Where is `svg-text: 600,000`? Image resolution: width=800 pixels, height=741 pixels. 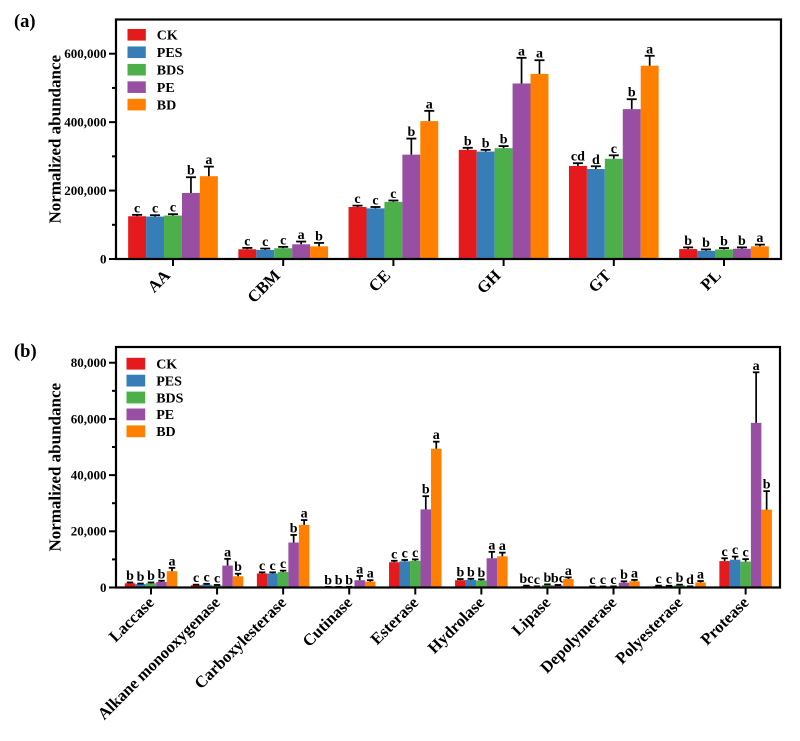 svg-text: 600,000 is located at coordinates (85, 53).